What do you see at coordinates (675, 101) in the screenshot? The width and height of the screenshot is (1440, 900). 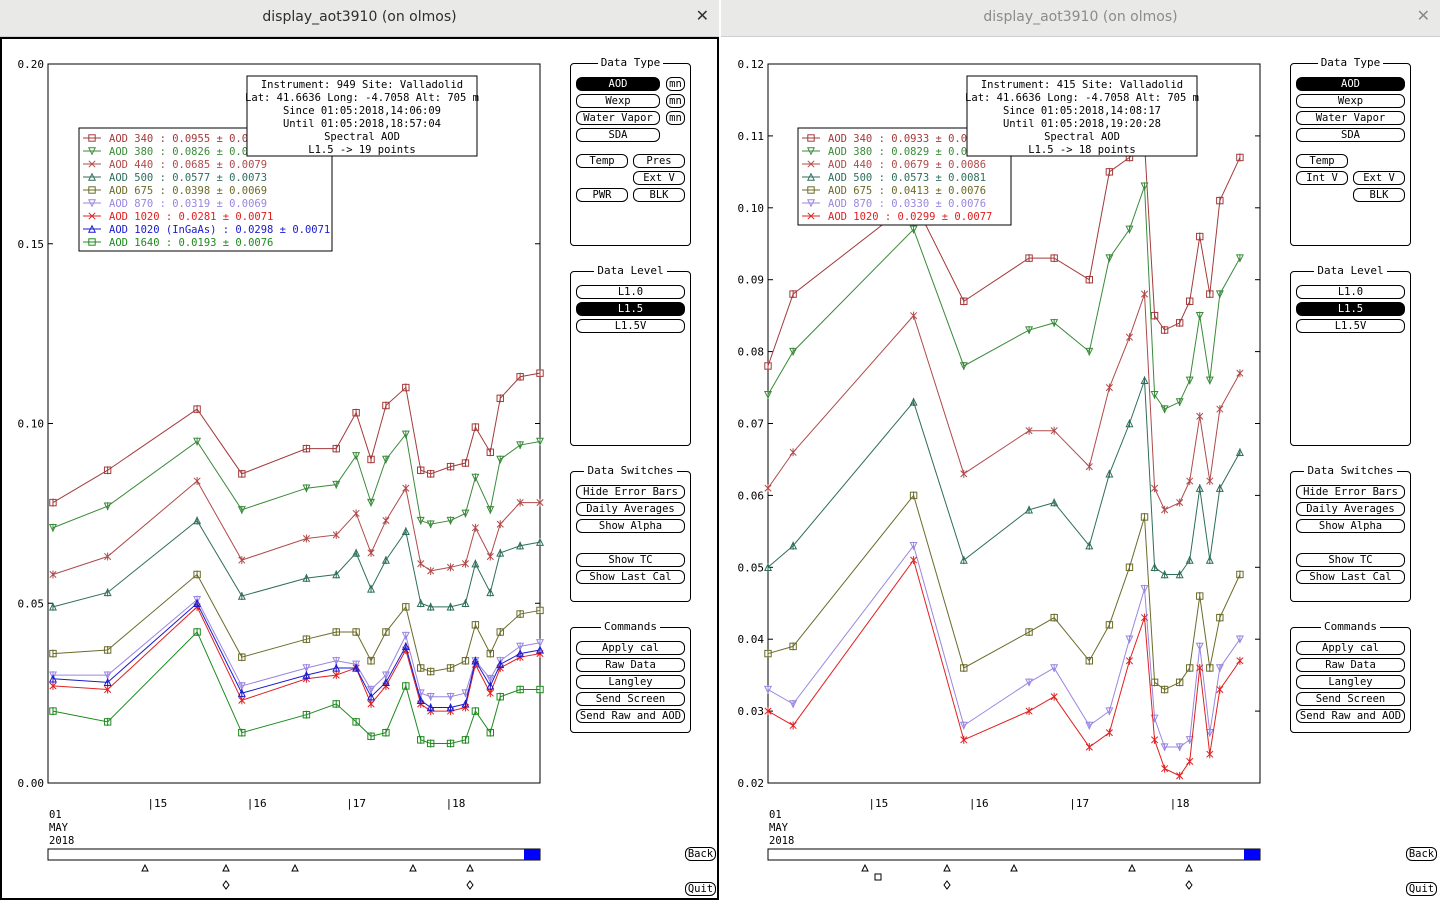 I see `wexp-mn-button: mn` at bounding box center [675, 101].